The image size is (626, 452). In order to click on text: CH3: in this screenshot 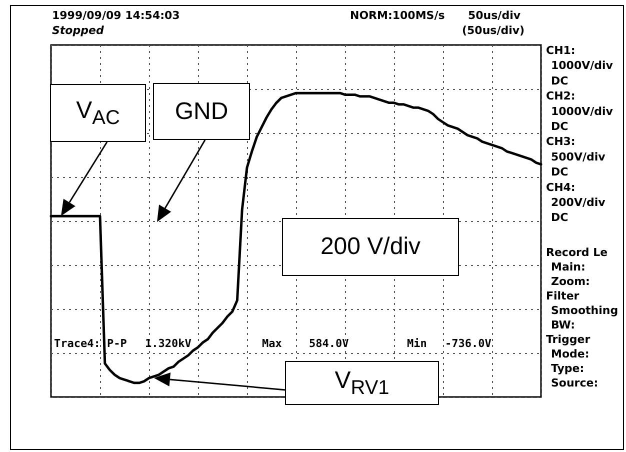, I will do `click(561, 141)`.